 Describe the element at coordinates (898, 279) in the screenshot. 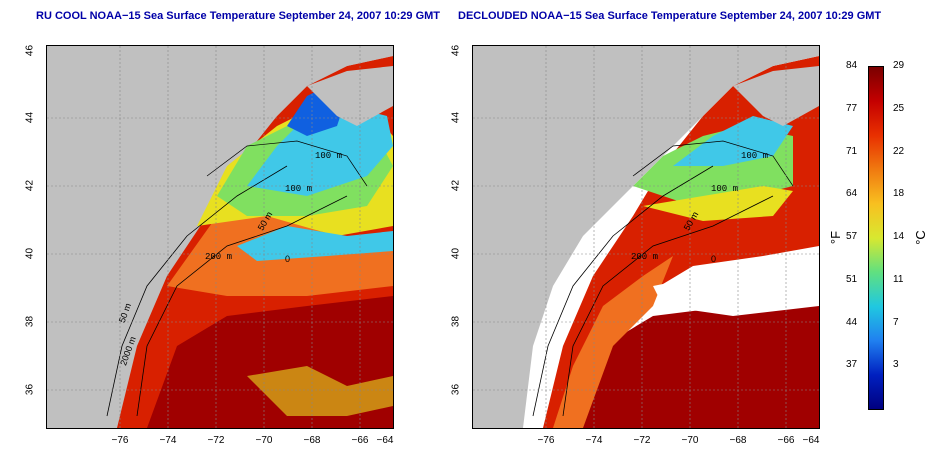

I see `colorbar-c-label: 11` at that location.